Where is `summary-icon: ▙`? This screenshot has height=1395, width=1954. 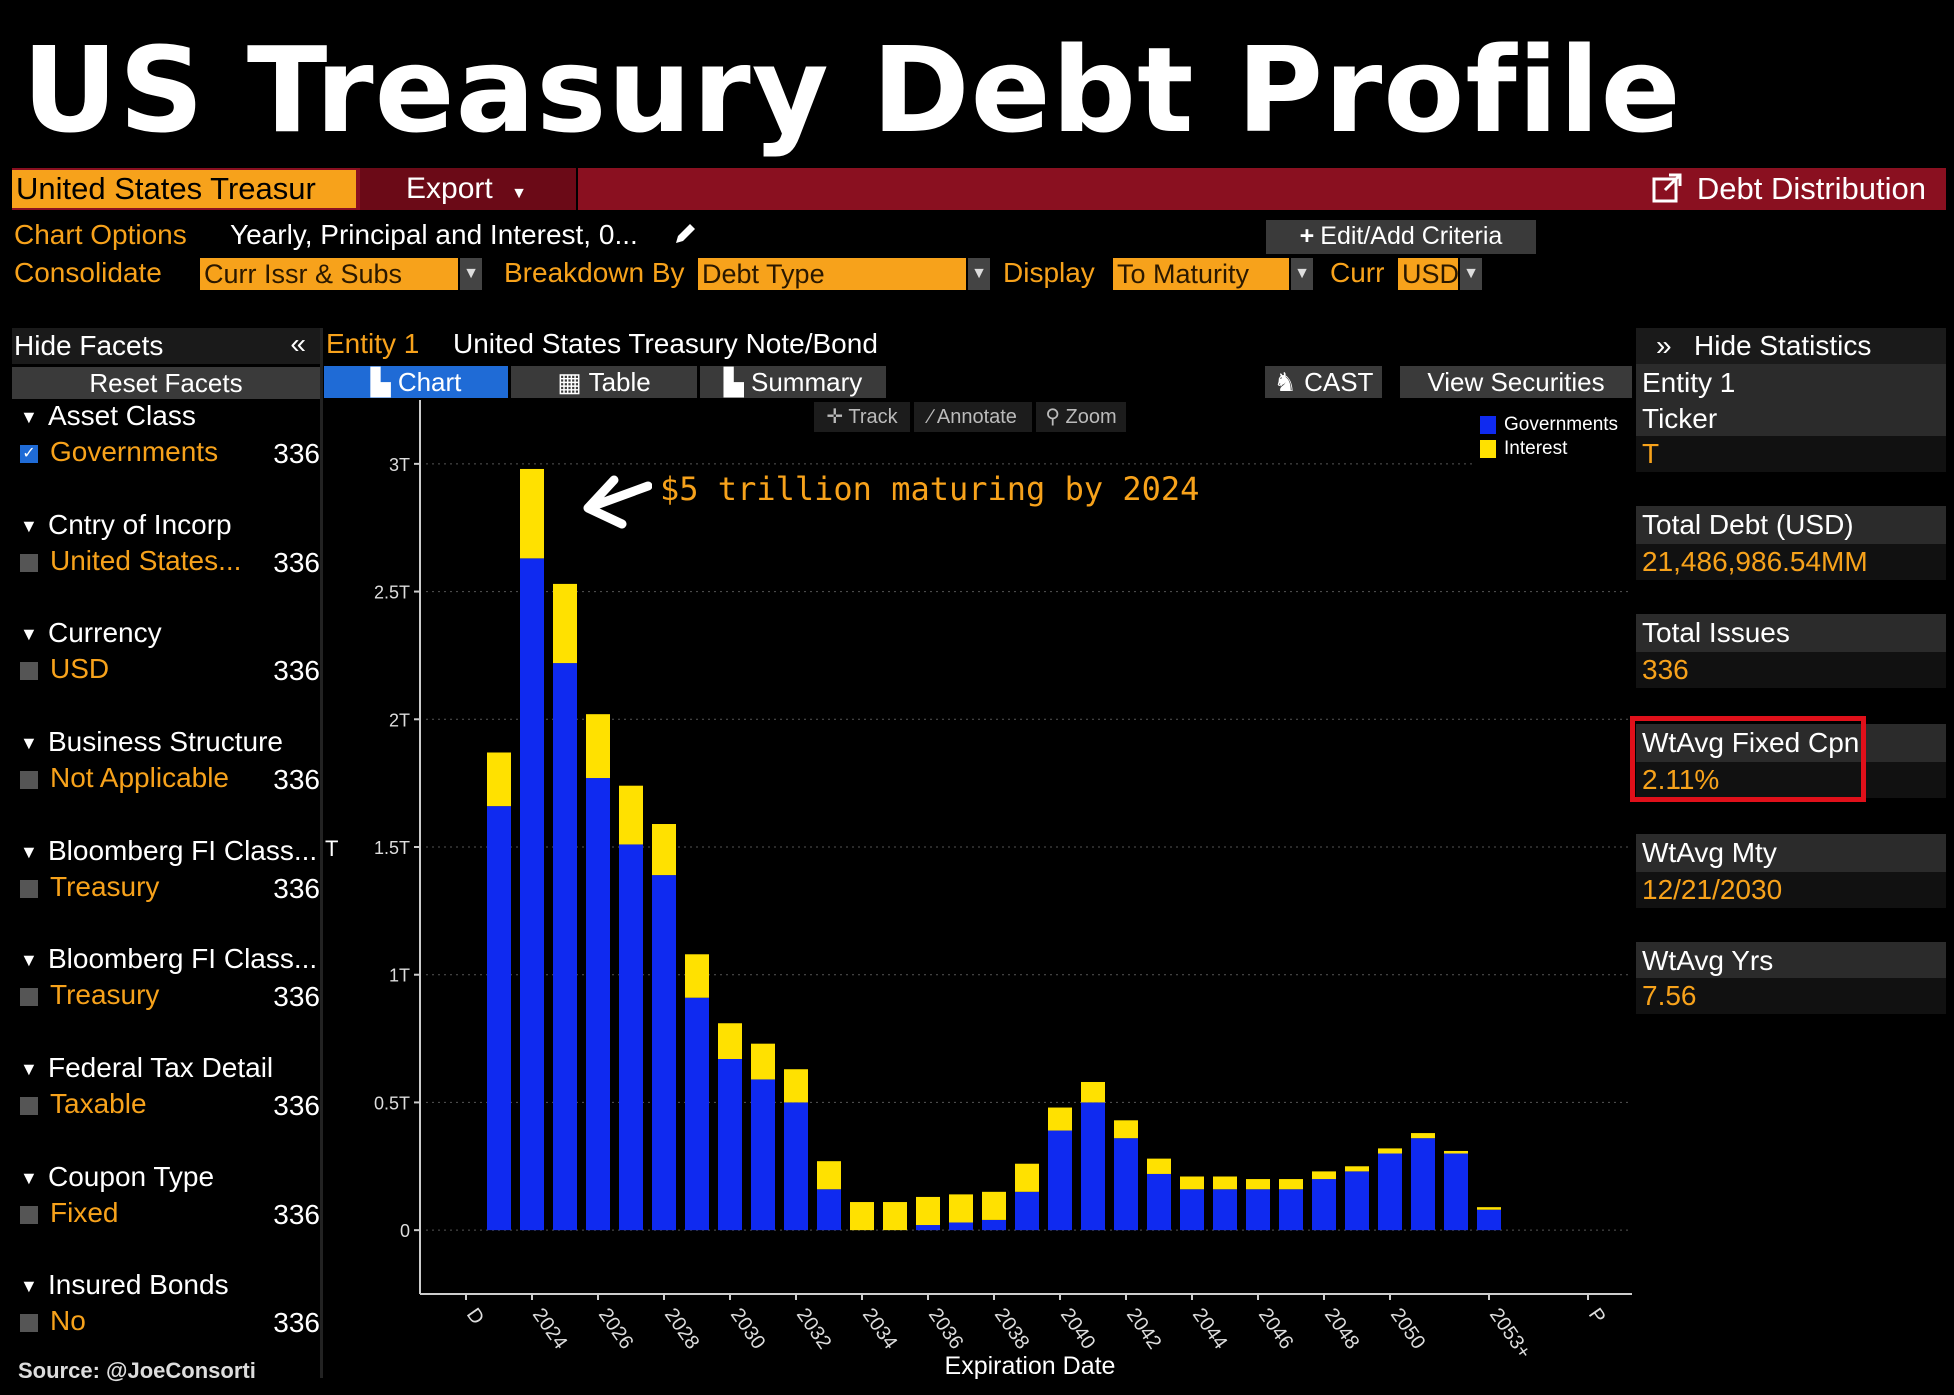 summary-icon: ▙ is located at coordinates (737, 382).